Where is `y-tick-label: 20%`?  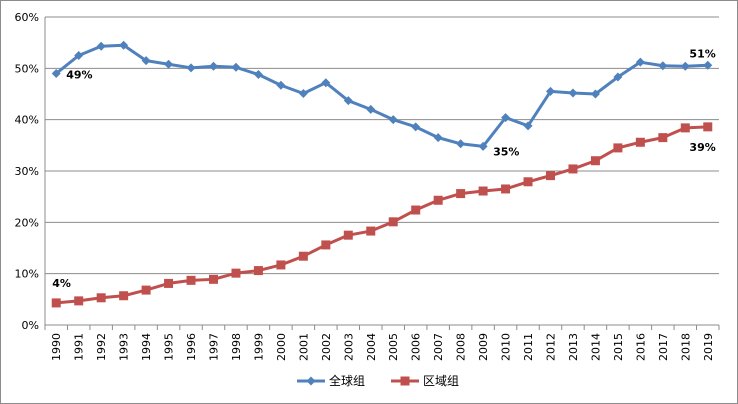 y-tick-label: 20% is located at coordinates (27, 222).